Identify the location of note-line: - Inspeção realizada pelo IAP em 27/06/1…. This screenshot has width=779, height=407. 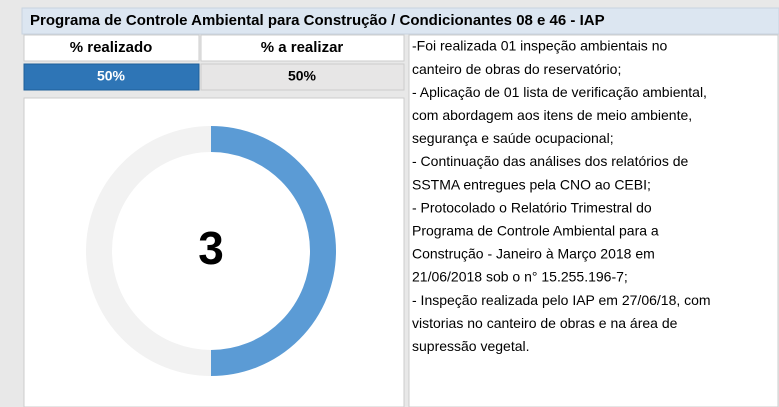
(561, 300).